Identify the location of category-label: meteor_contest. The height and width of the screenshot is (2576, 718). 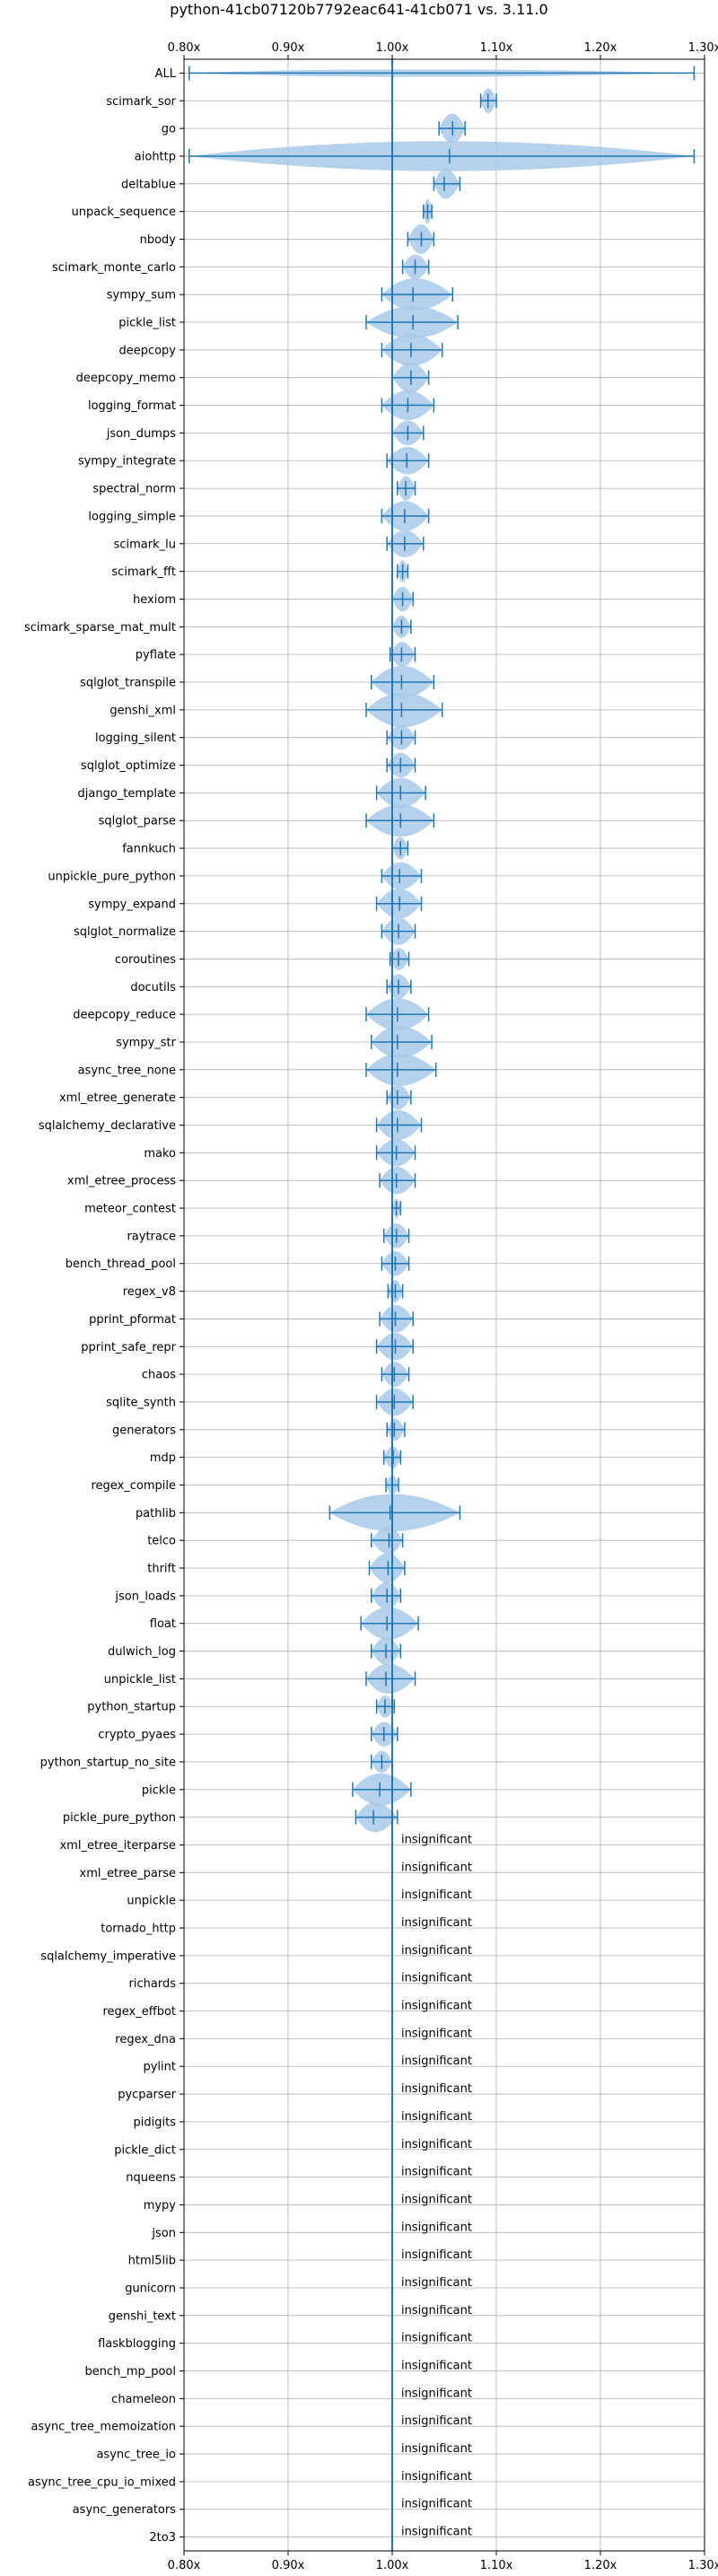
(130, 1209).